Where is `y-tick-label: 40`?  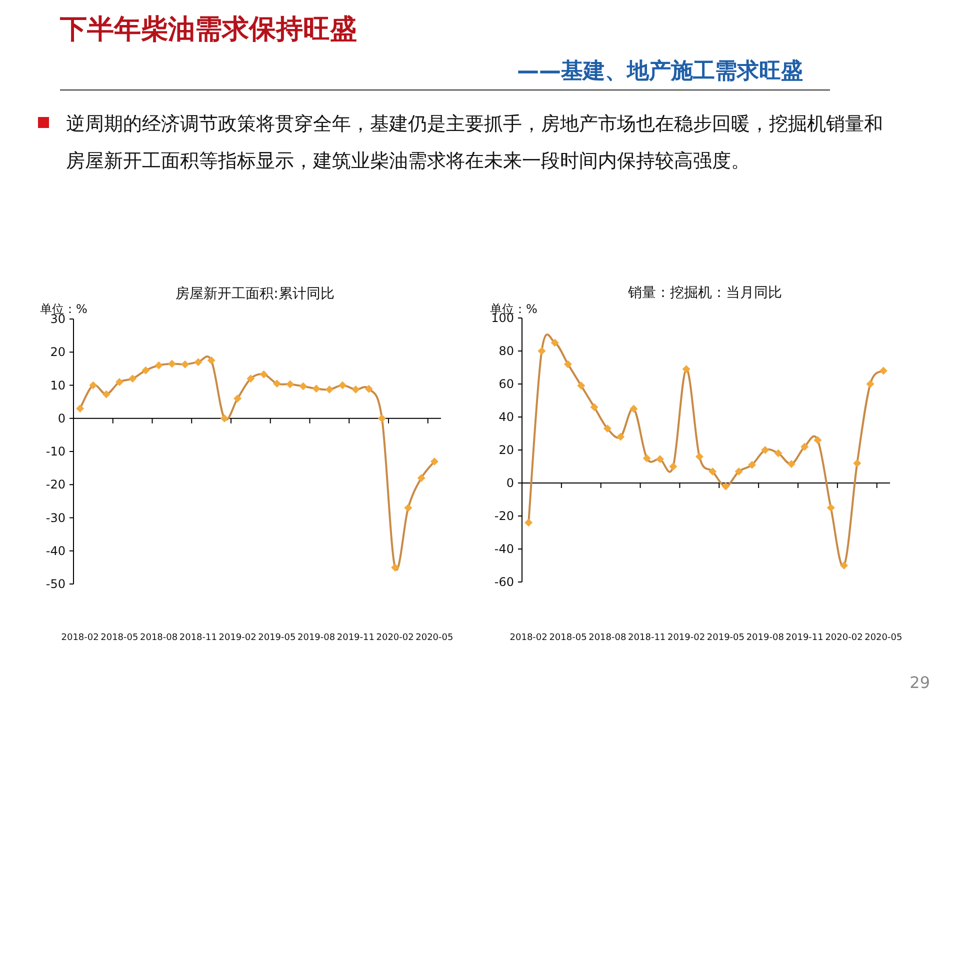 y-tick-label: 40 is located at coordinates (506, 417).